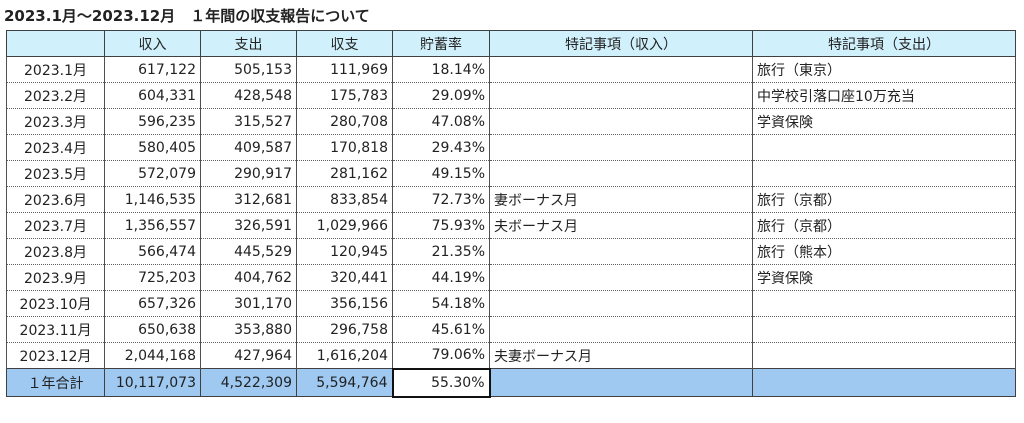 The image size is (1024, 423). I want to click on expense-cell: 409,587, so click(248, 147).